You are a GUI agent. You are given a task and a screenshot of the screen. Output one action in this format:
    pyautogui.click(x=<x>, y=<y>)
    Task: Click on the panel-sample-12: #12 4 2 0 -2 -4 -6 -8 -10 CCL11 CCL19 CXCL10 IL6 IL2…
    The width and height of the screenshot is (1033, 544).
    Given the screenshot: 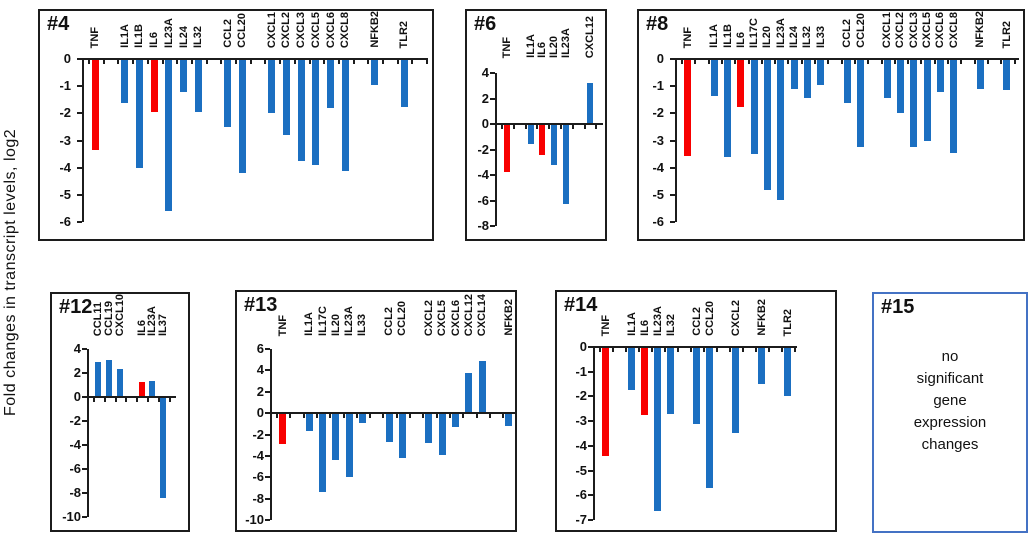 What is the action you would take?
    pyautogui.click(x=120, y=412)
    